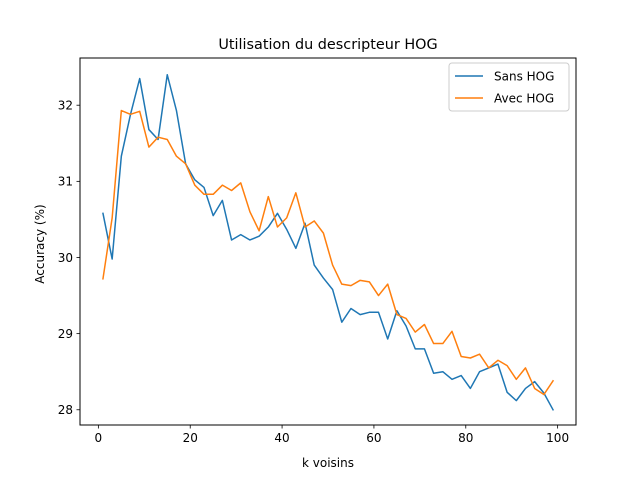 The image size is (640, 480). Describe the element at coordinates (524, 77) in the screenshot. I see `legend-label-sans-hog: Sans HOG` at that location.